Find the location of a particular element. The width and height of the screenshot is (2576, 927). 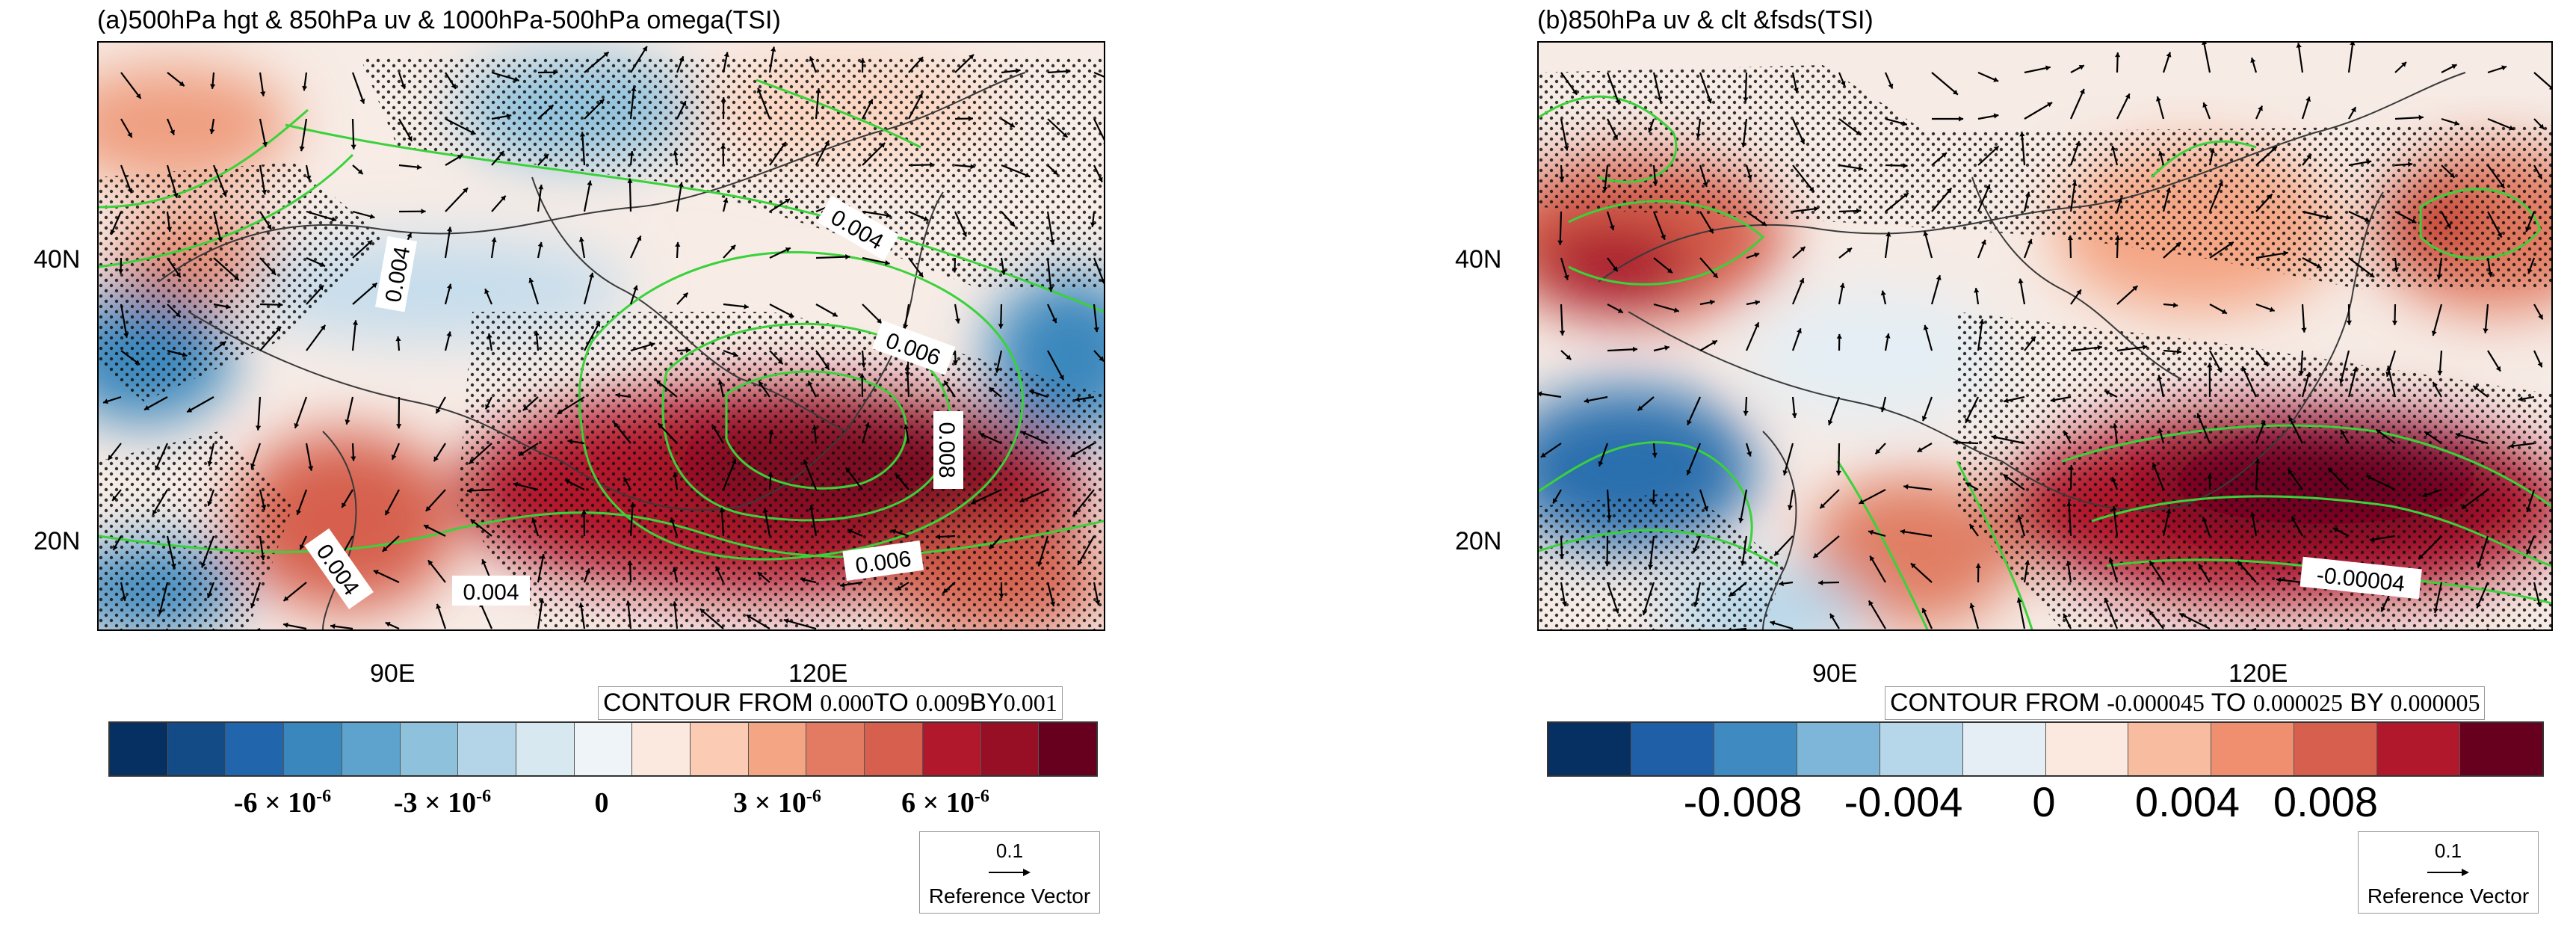

colorbar-label: -0.008 is located at coordinates (1743, 801).